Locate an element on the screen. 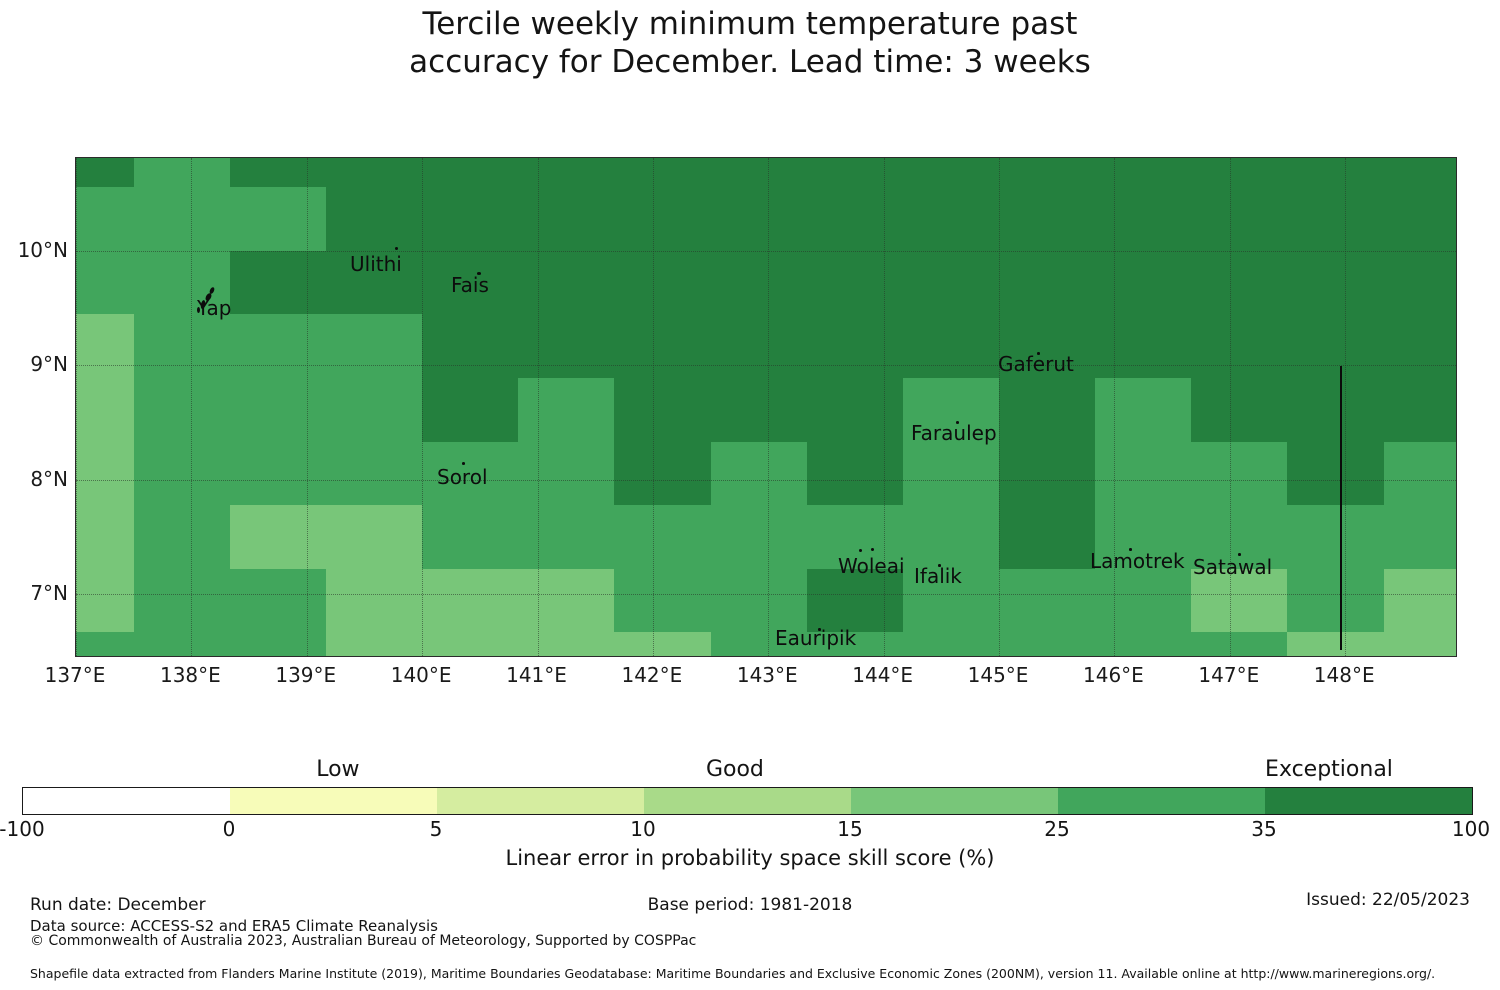 The height and width of the screenshot is (990, 1500). x-tick-label: 148°E is located at coordinates (1344, 675).